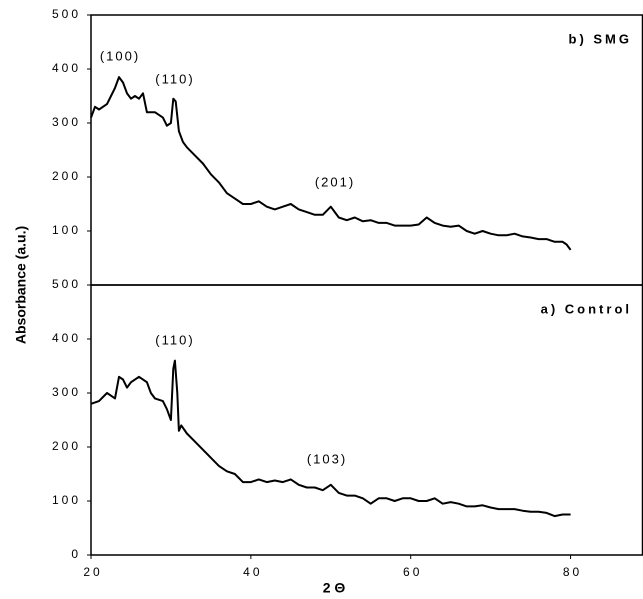  What do you see at coordinates (120, 55) in the screenshot?
I see `peak-annotation: (100)` at bounding box center [120, 55].